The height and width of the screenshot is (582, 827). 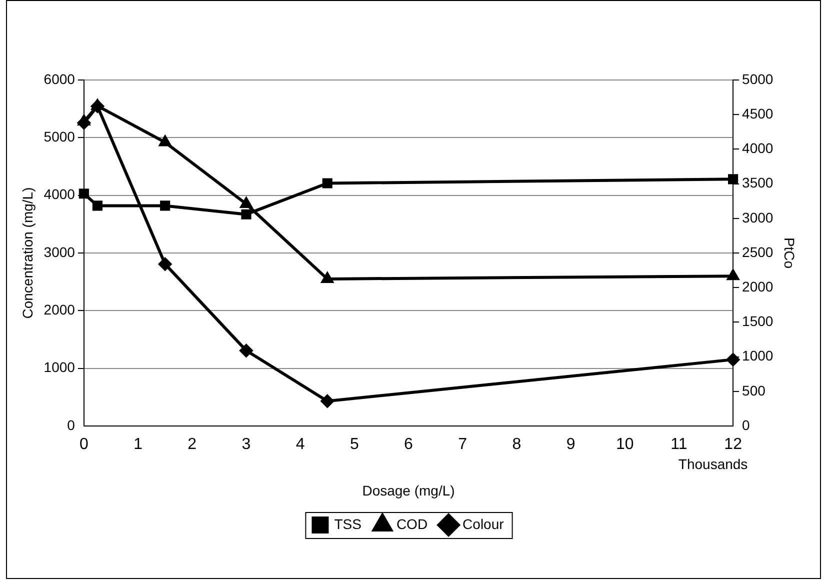 What do you see at coordinates (679, 445) in the screenshot?
I see `x-tick-label: 11` at bounding box center [679, 445].